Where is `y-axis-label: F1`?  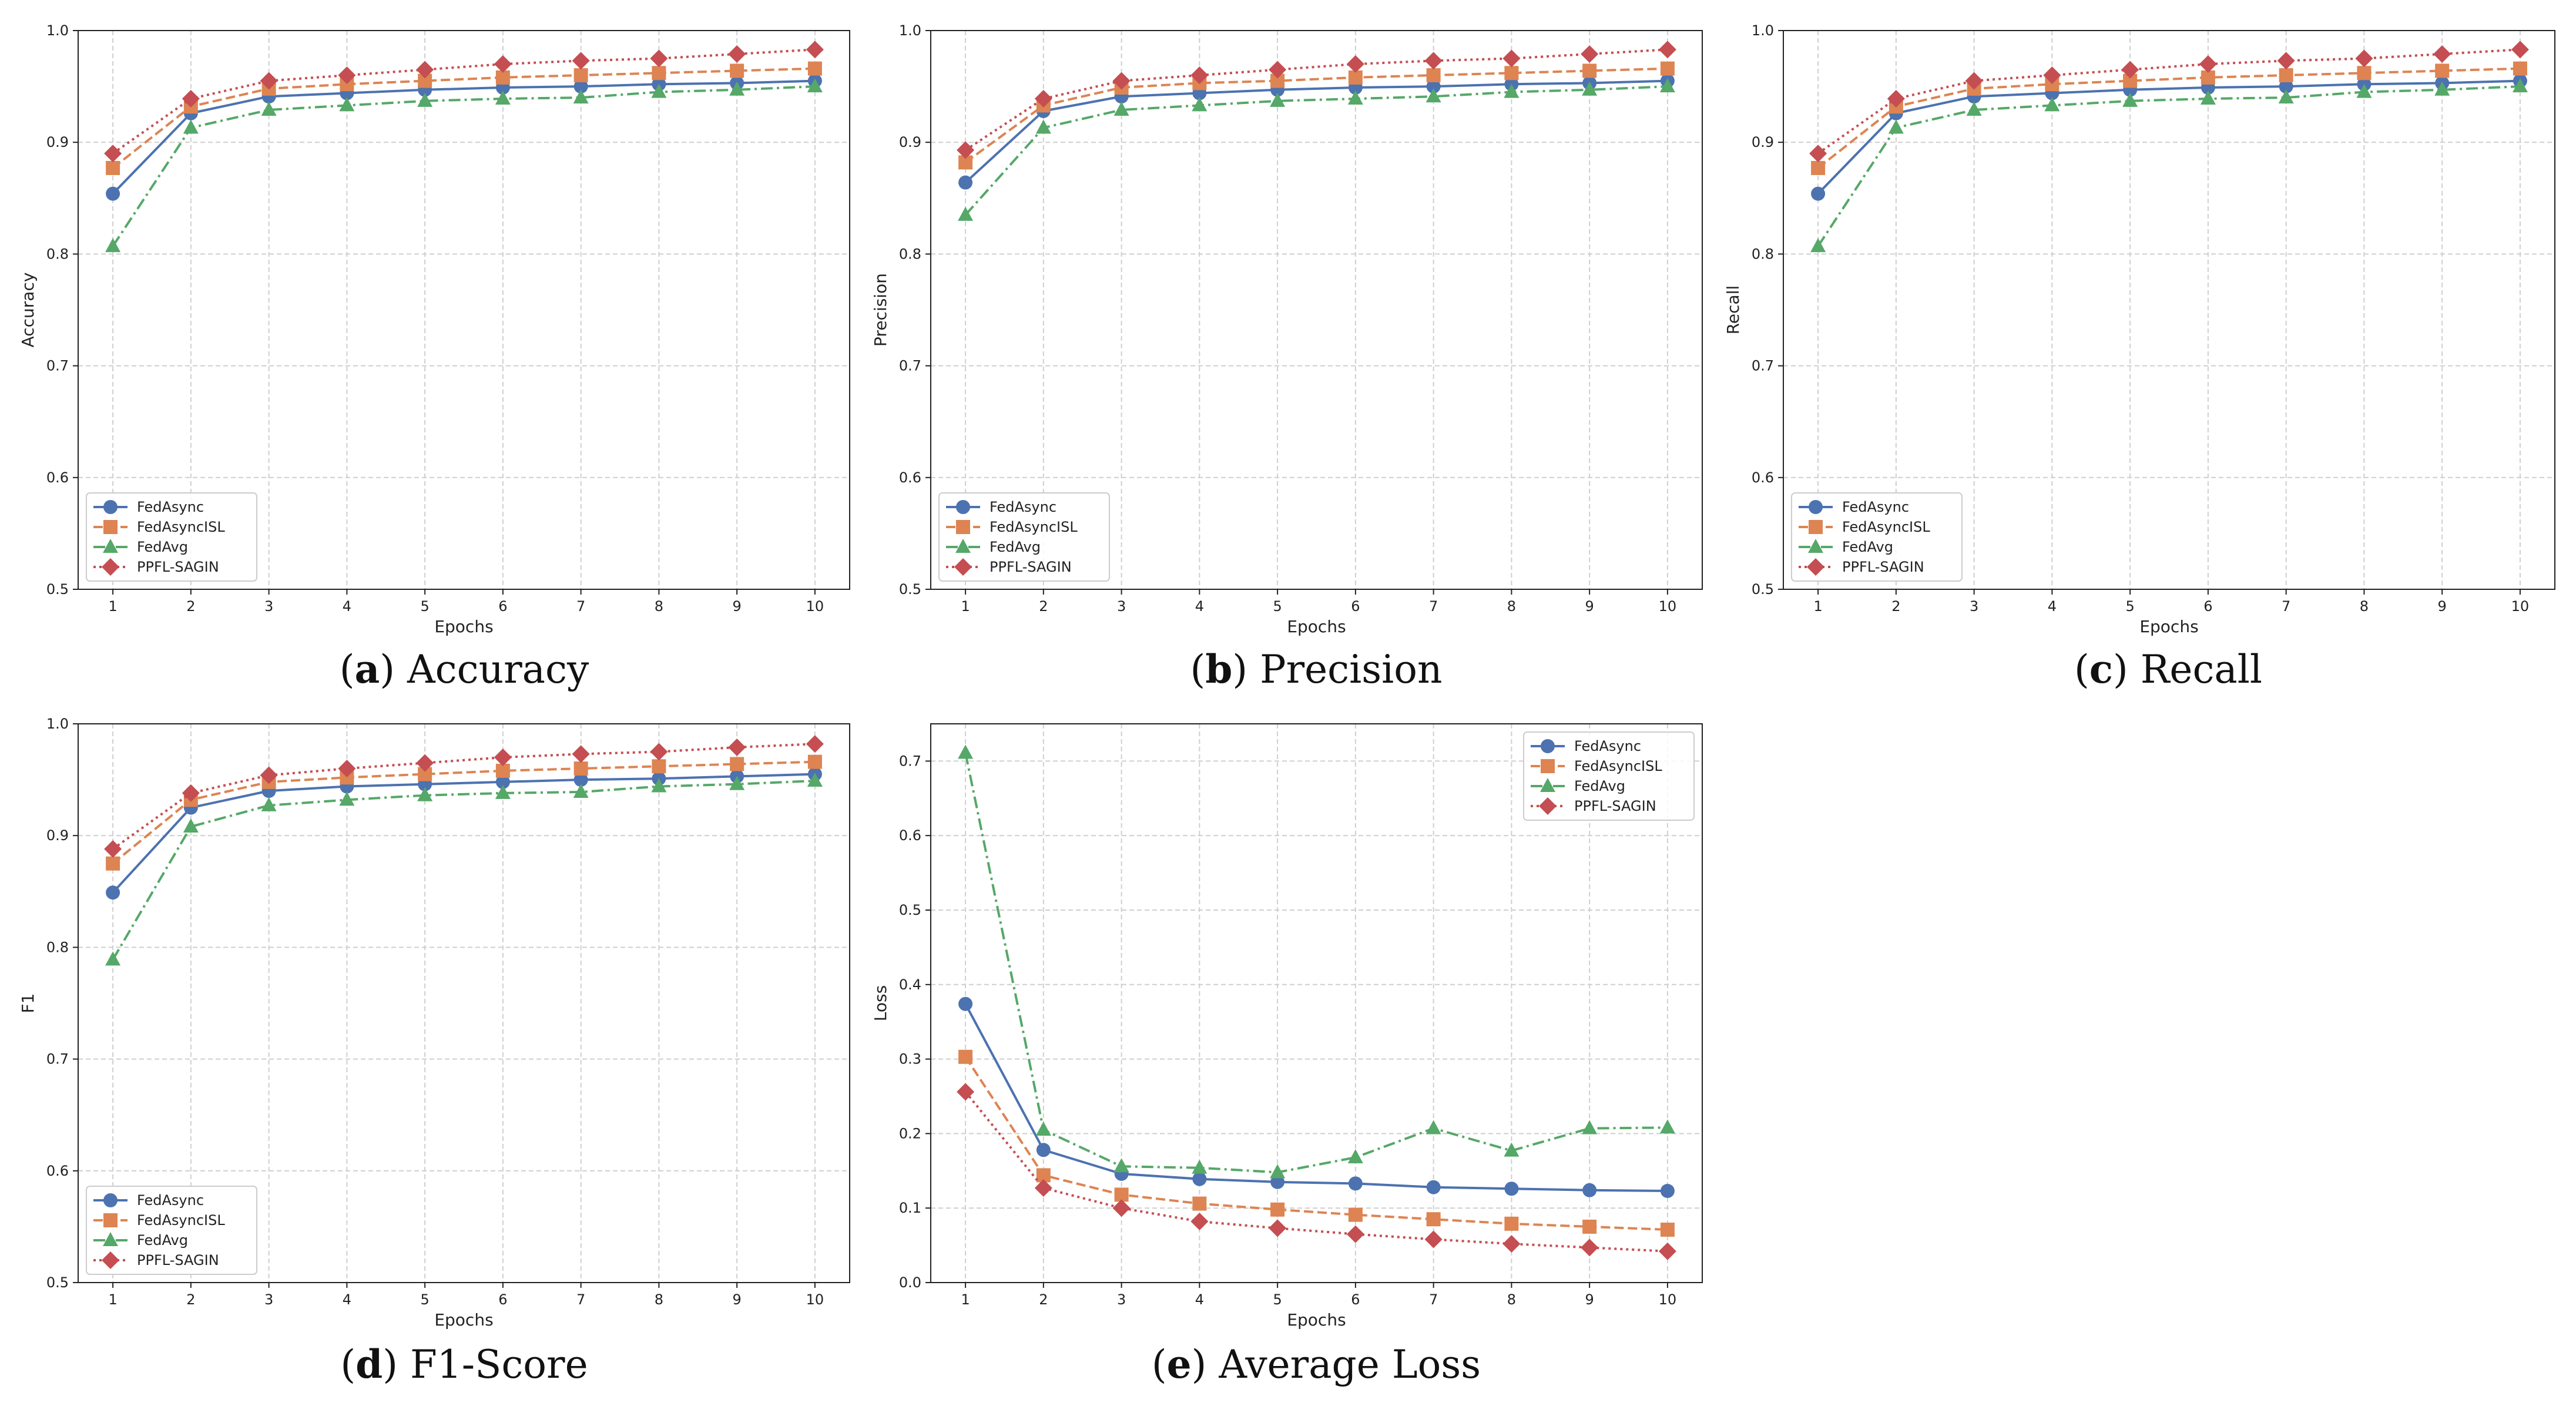 y-axis-label: F1 is located at coordinates (28, 1003).